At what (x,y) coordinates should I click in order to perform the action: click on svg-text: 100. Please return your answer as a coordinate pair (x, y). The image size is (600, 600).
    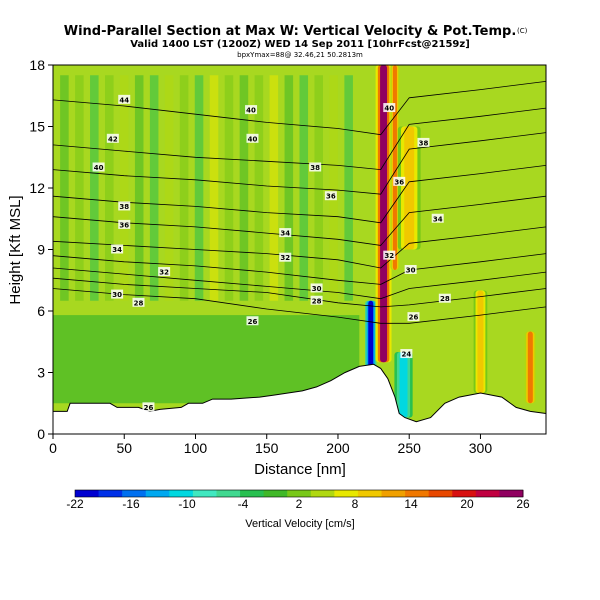
    Looking at the image, I should click on (196, 448).